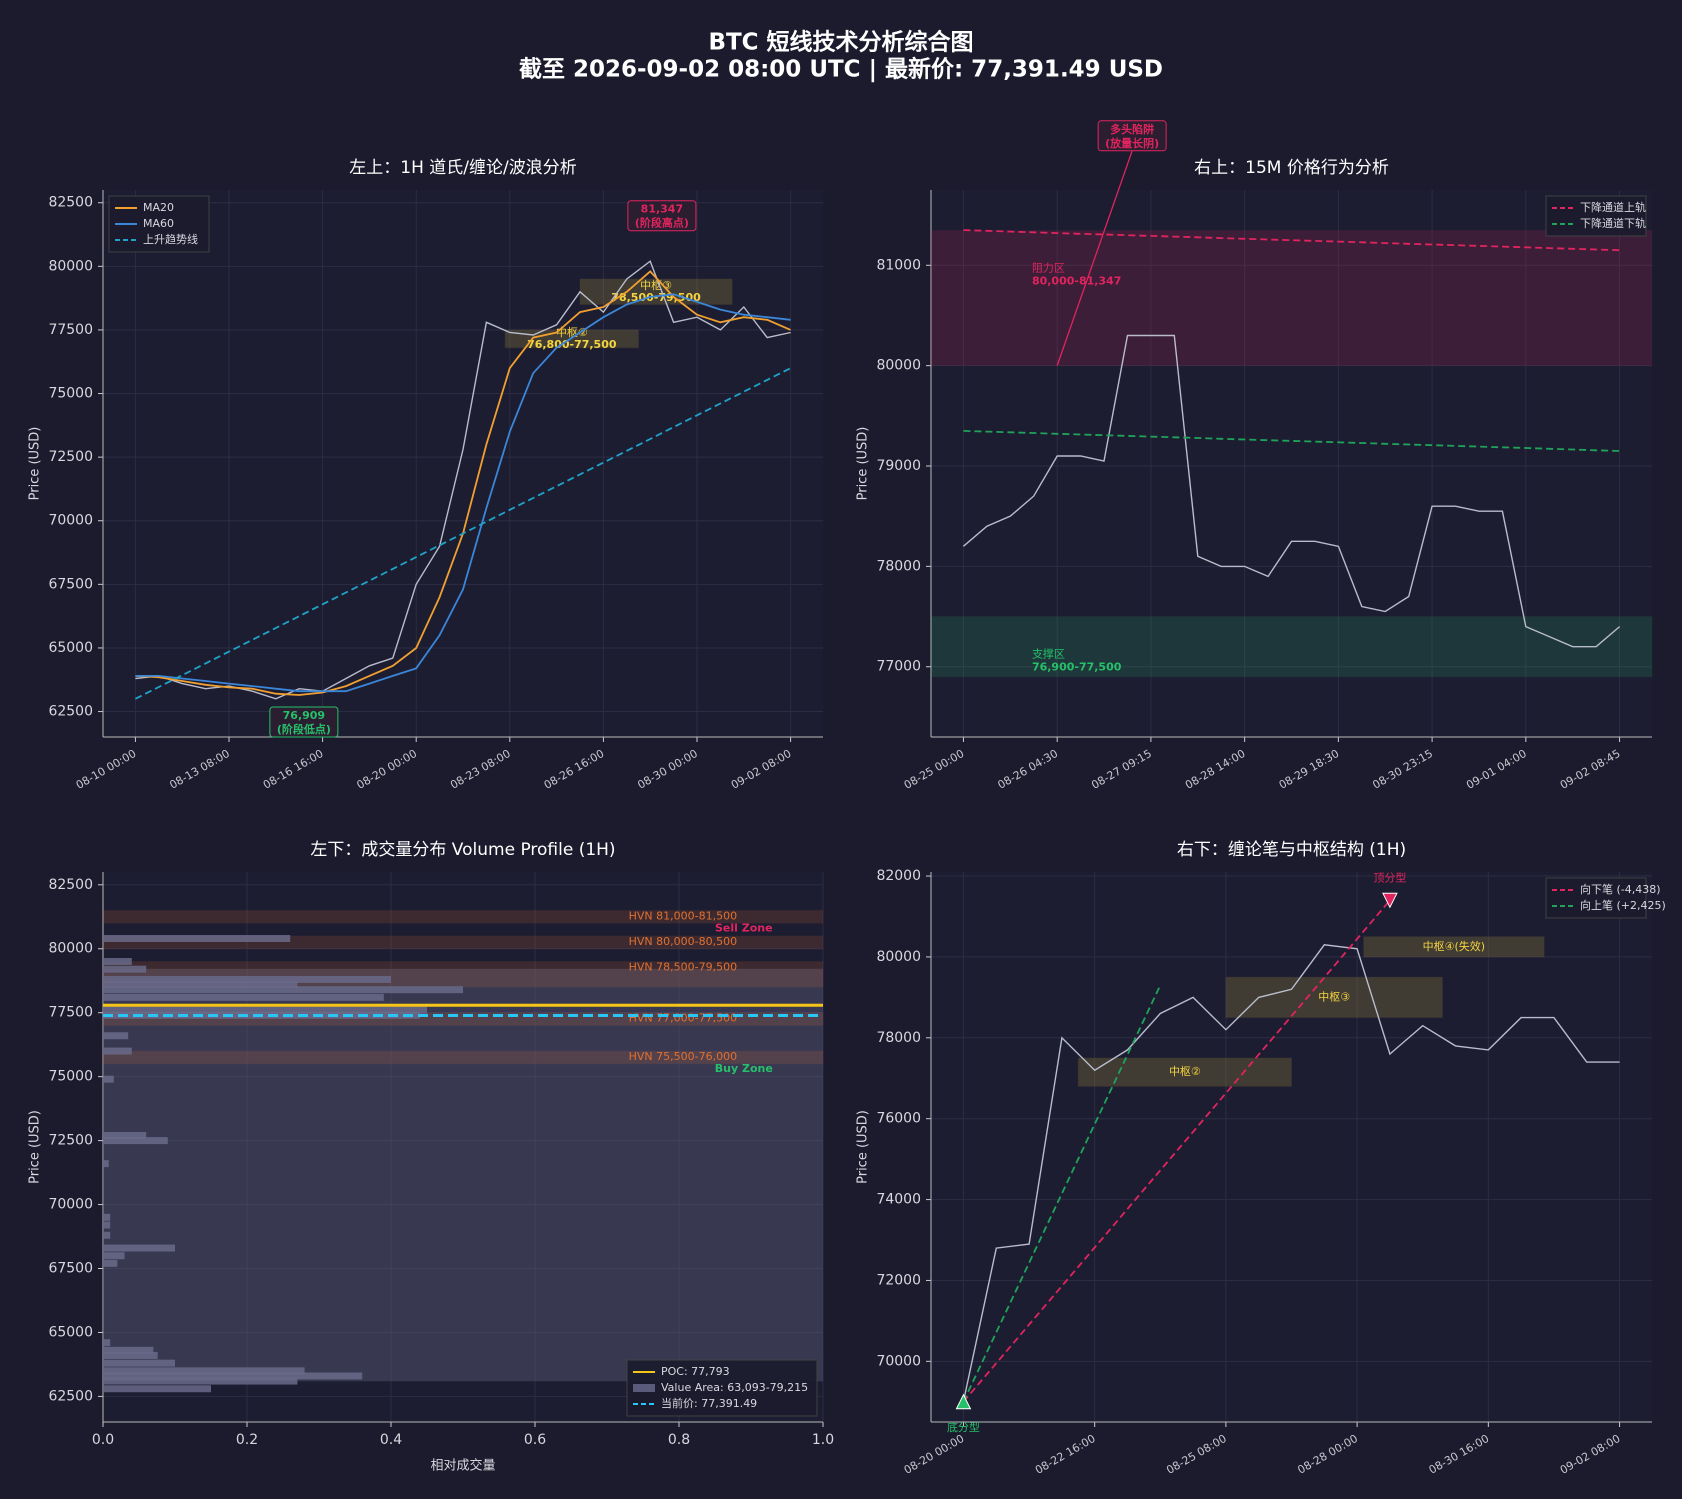 The height and width of the screenshot is (1499, 1682). Describe the element at coordinates (103, 1440) in the screenshot. I see `x-tick-label: 0.0` at that location.